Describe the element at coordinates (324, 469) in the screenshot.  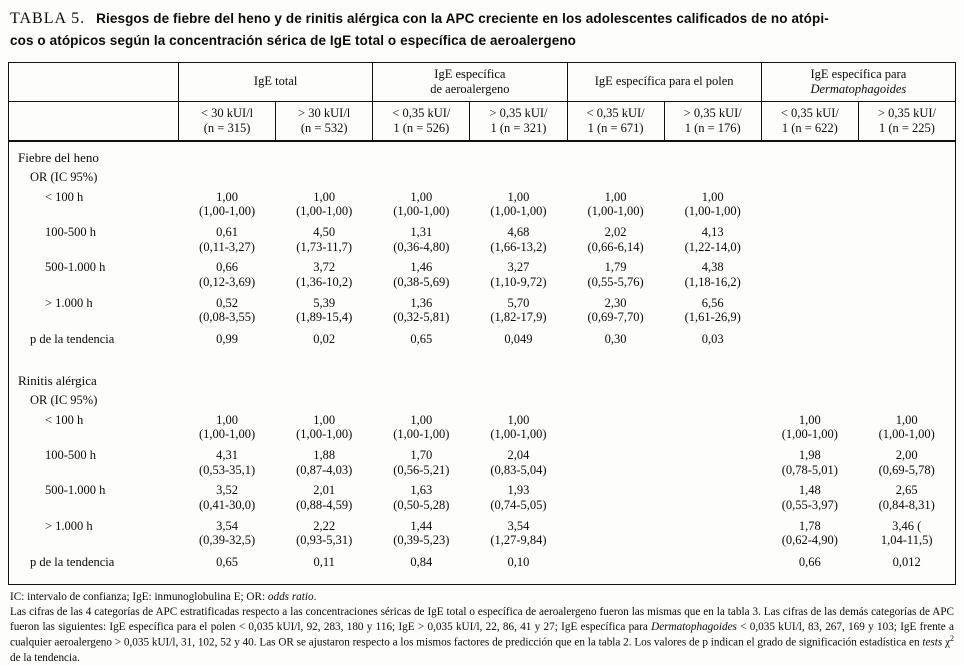
I see `value-line: (0,87-4,03)` at that location.